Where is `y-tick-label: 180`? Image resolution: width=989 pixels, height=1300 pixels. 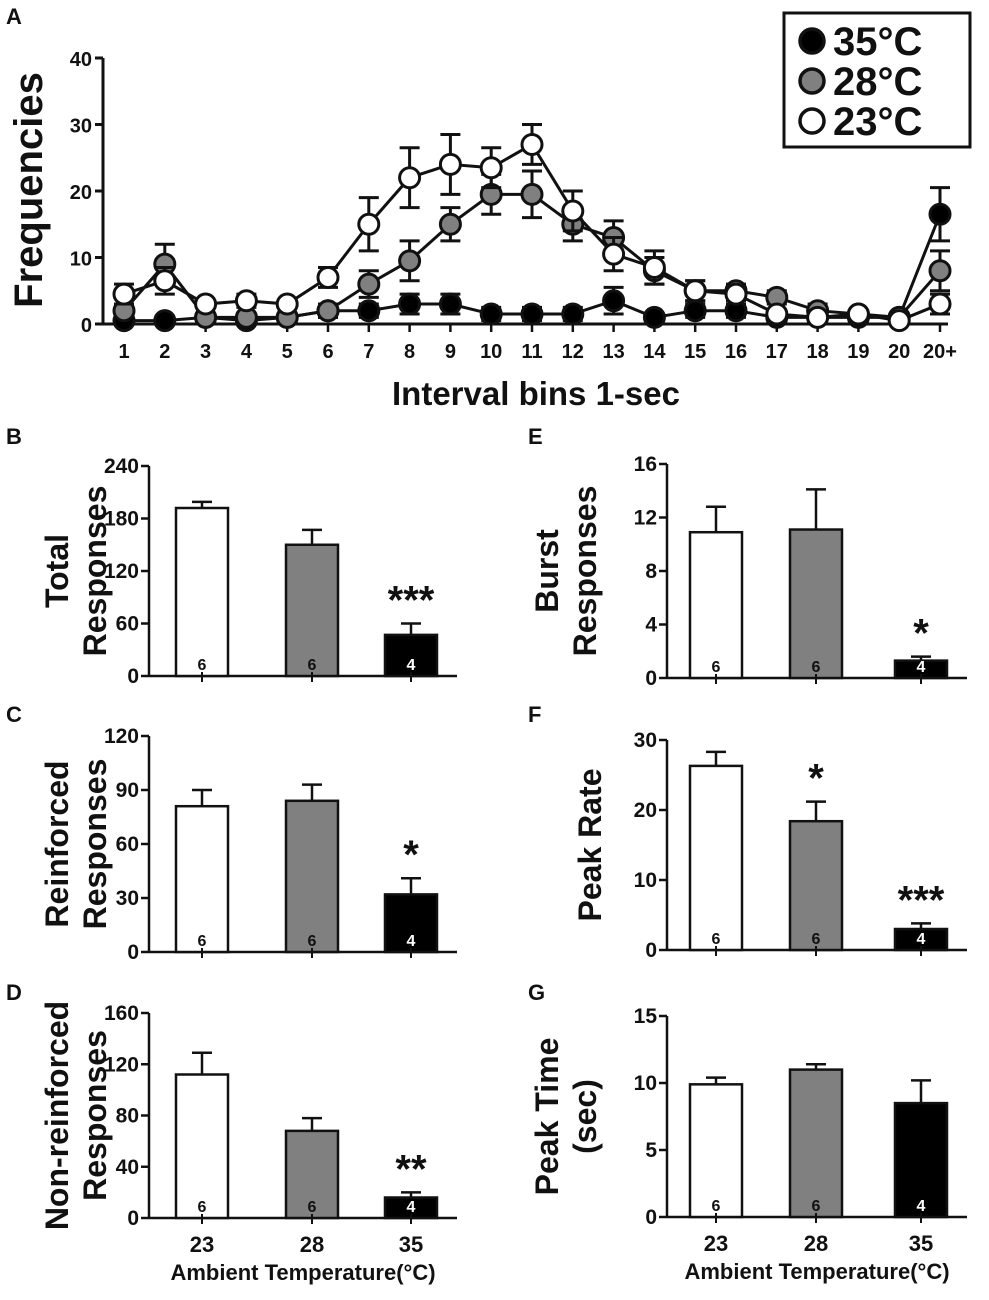
y-tick-label: 180 is located at coordinates (121, 519).